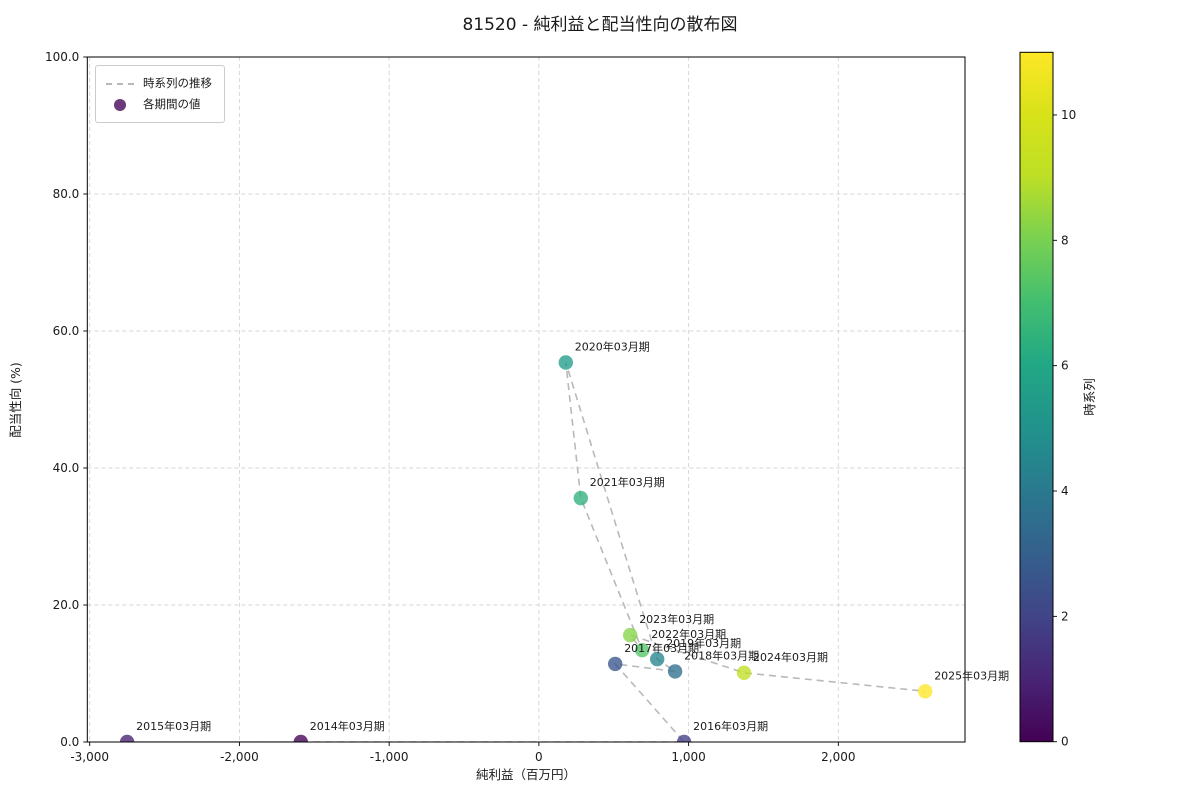  Describe the element at coordinates (347, 726) in the screenshot. I see `point-label: 2014年03月期` at that location.